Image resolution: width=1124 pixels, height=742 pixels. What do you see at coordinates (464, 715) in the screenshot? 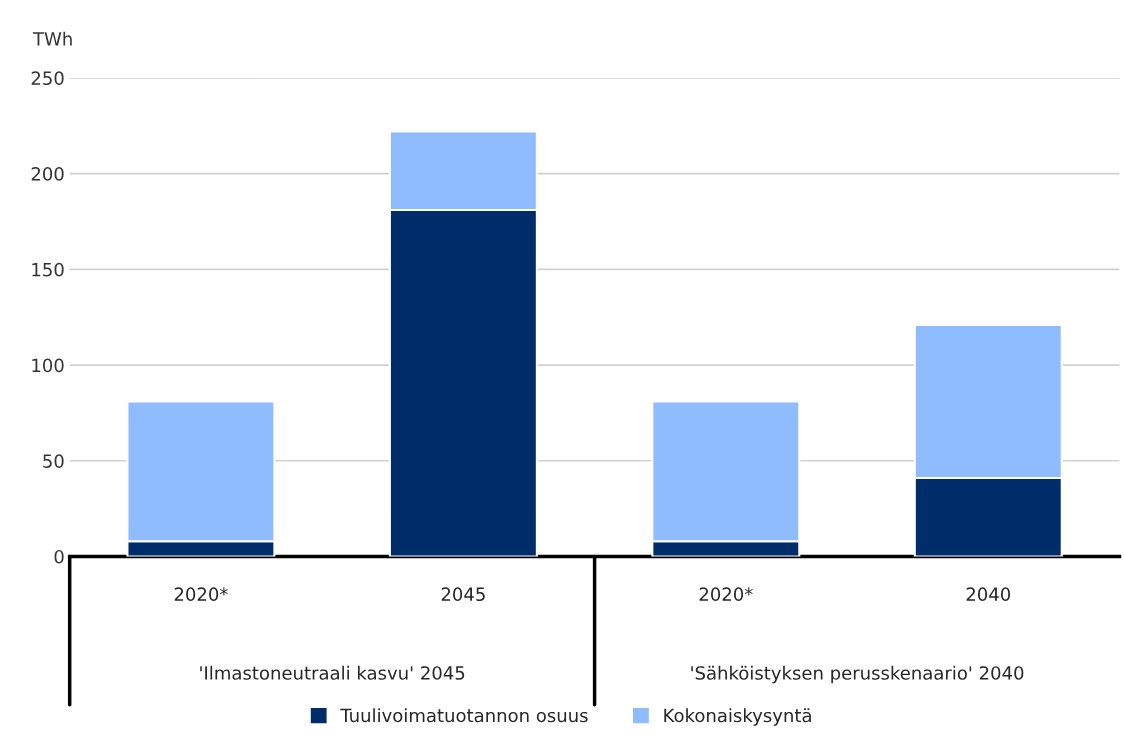
I see `legend-label: Tuulivoimatuotannon osuus` at bounding box center [464, 715].